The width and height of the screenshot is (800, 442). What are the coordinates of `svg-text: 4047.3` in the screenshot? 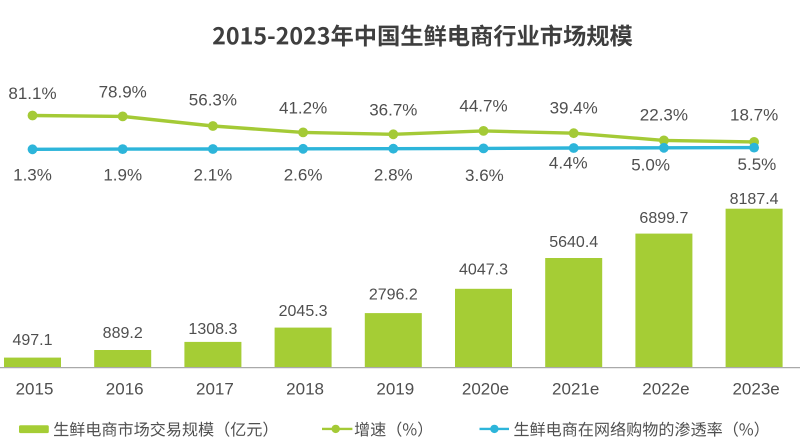 It's located at (483, 270).